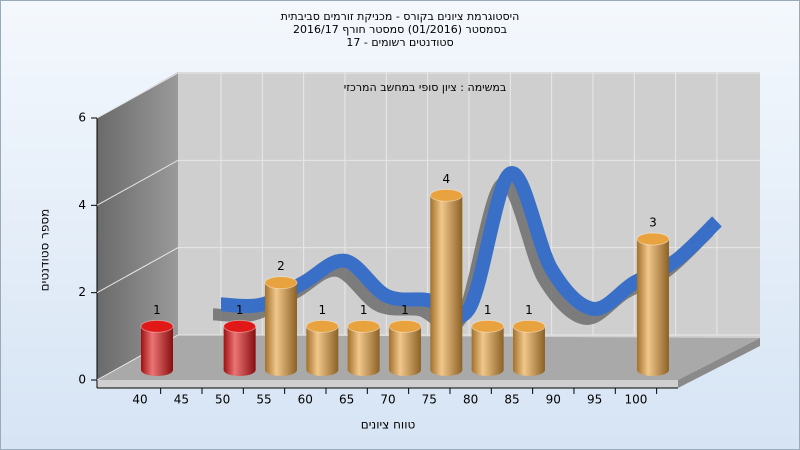  Describe the element at coordinates (139, 400) in the screenshot. I see `x-tick-label: 40` at that location.